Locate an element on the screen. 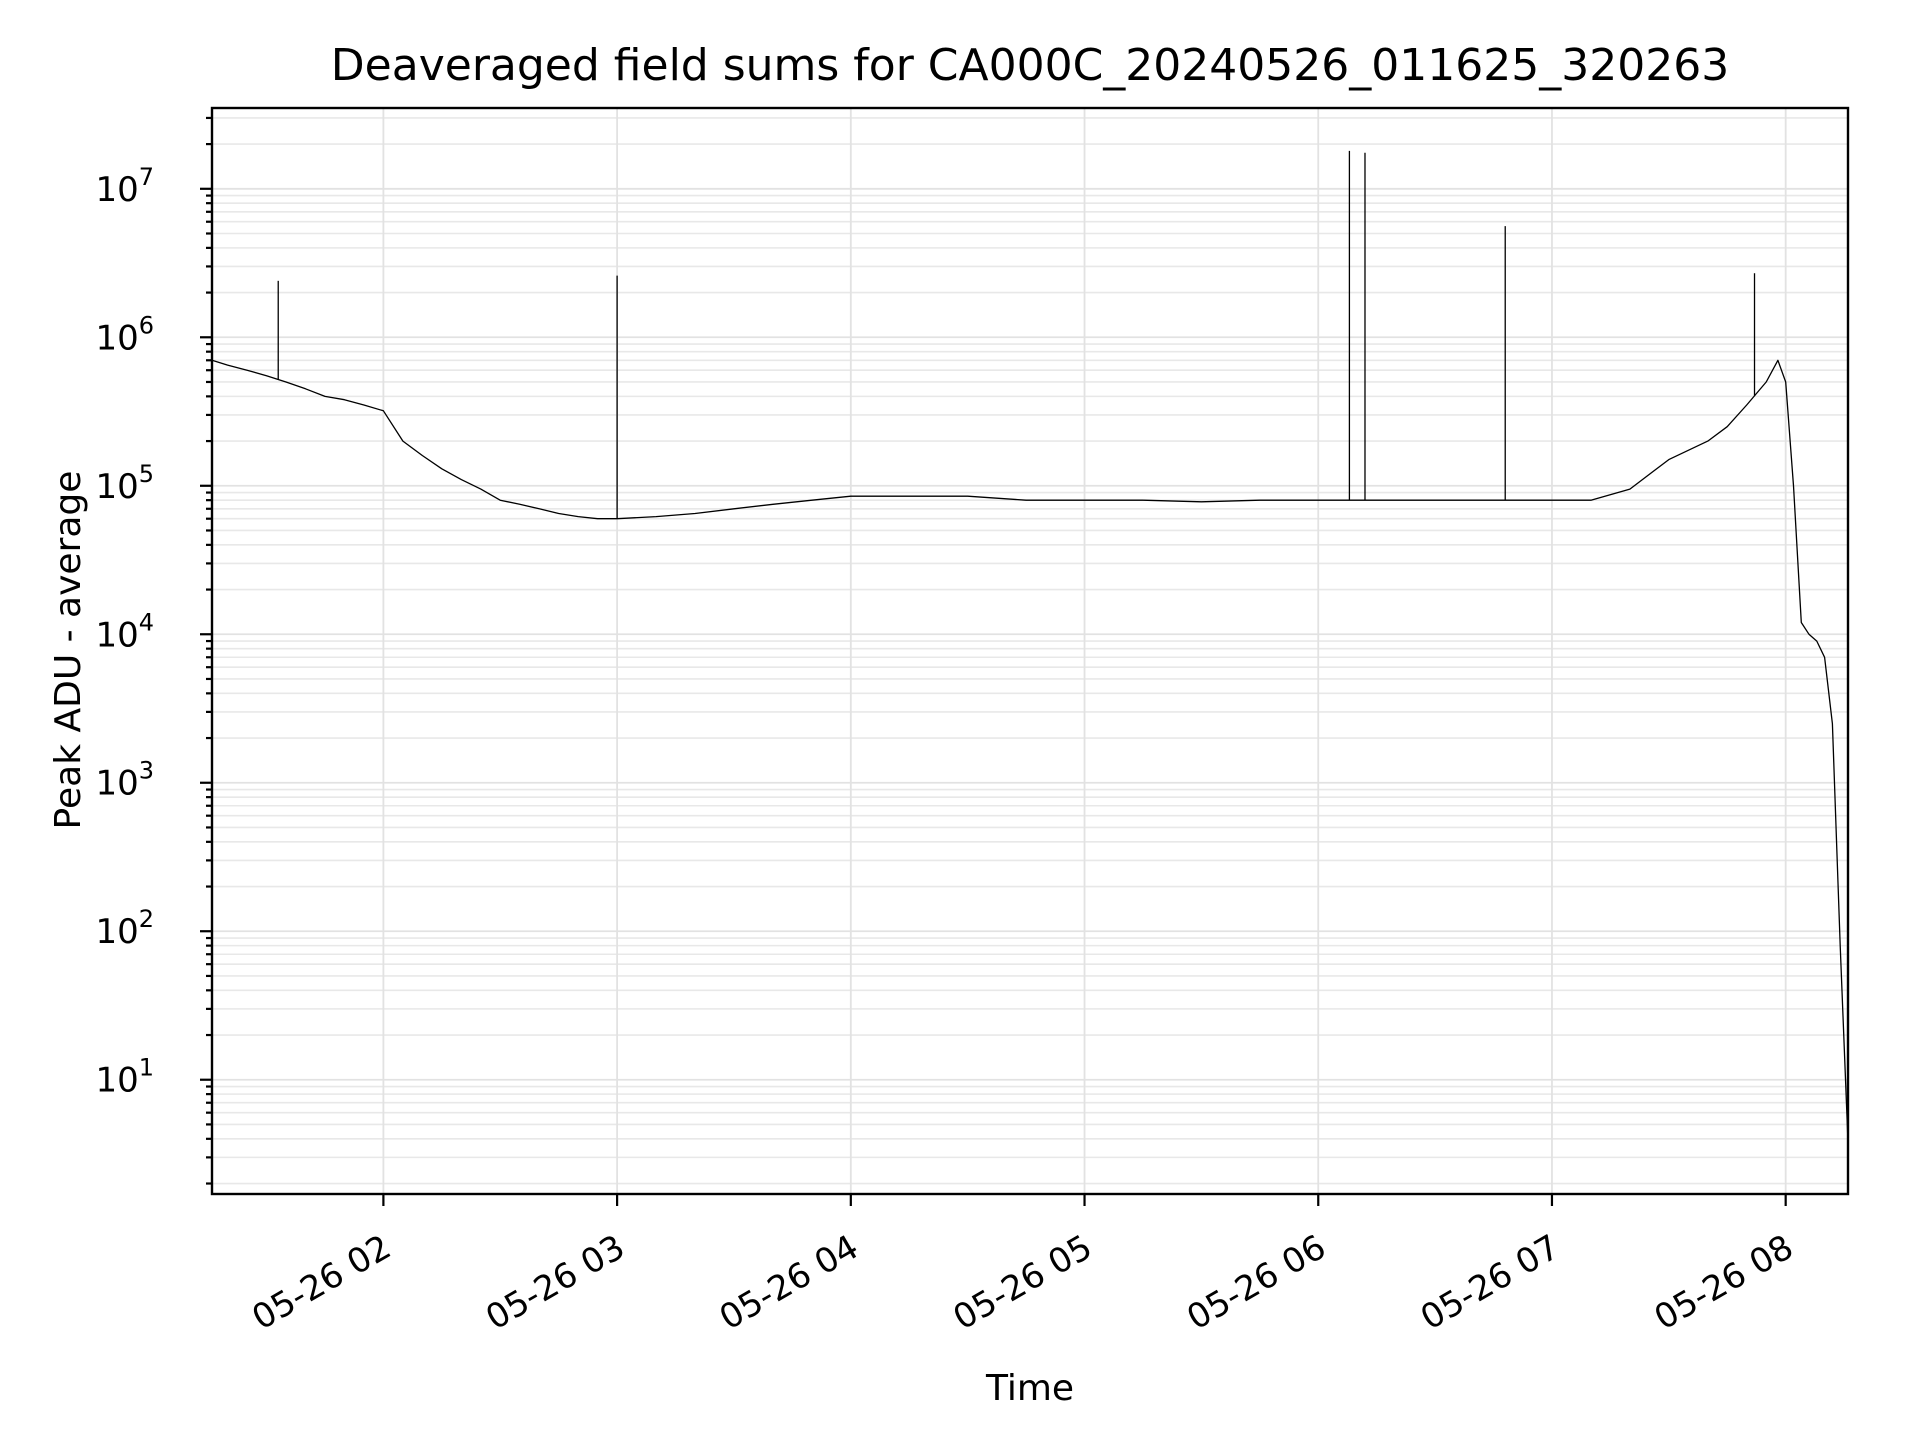 The width and height of the screenshot is (1920, 1440). y-tick-exponent: 2 is located at coordinates (146, 919).